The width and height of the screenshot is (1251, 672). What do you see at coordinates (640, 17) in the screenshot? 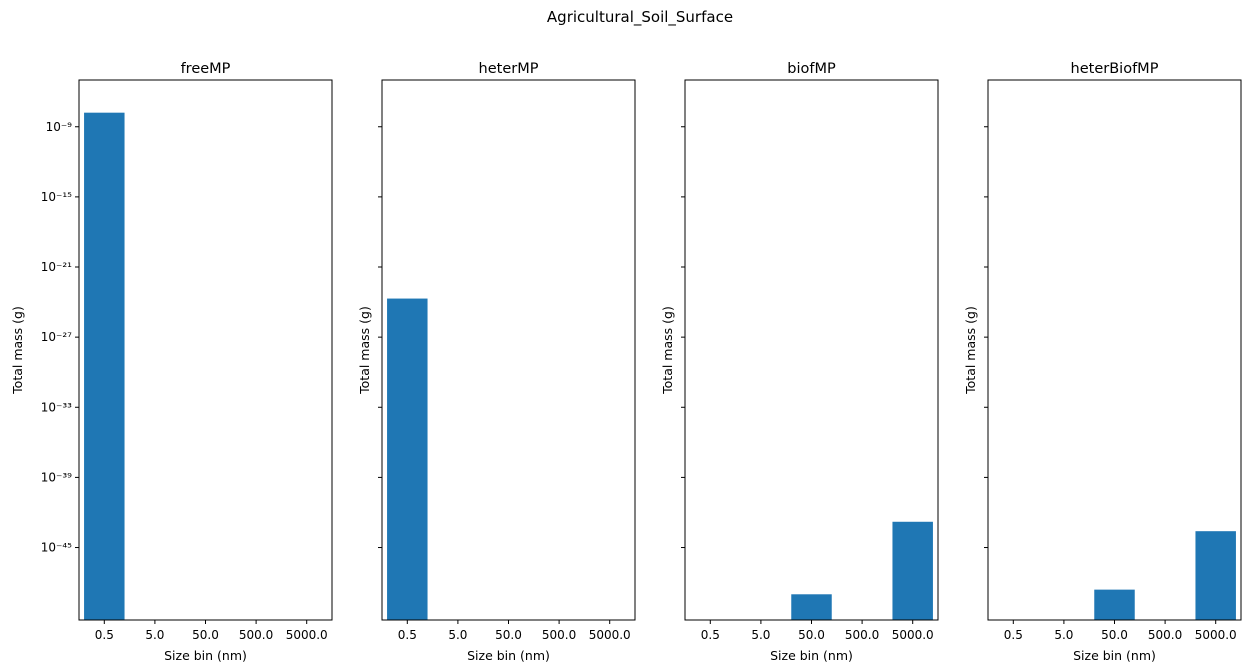
I see `figure-suptitle: Agricultural_Soil_Surface` at bounding box center [640, 17].